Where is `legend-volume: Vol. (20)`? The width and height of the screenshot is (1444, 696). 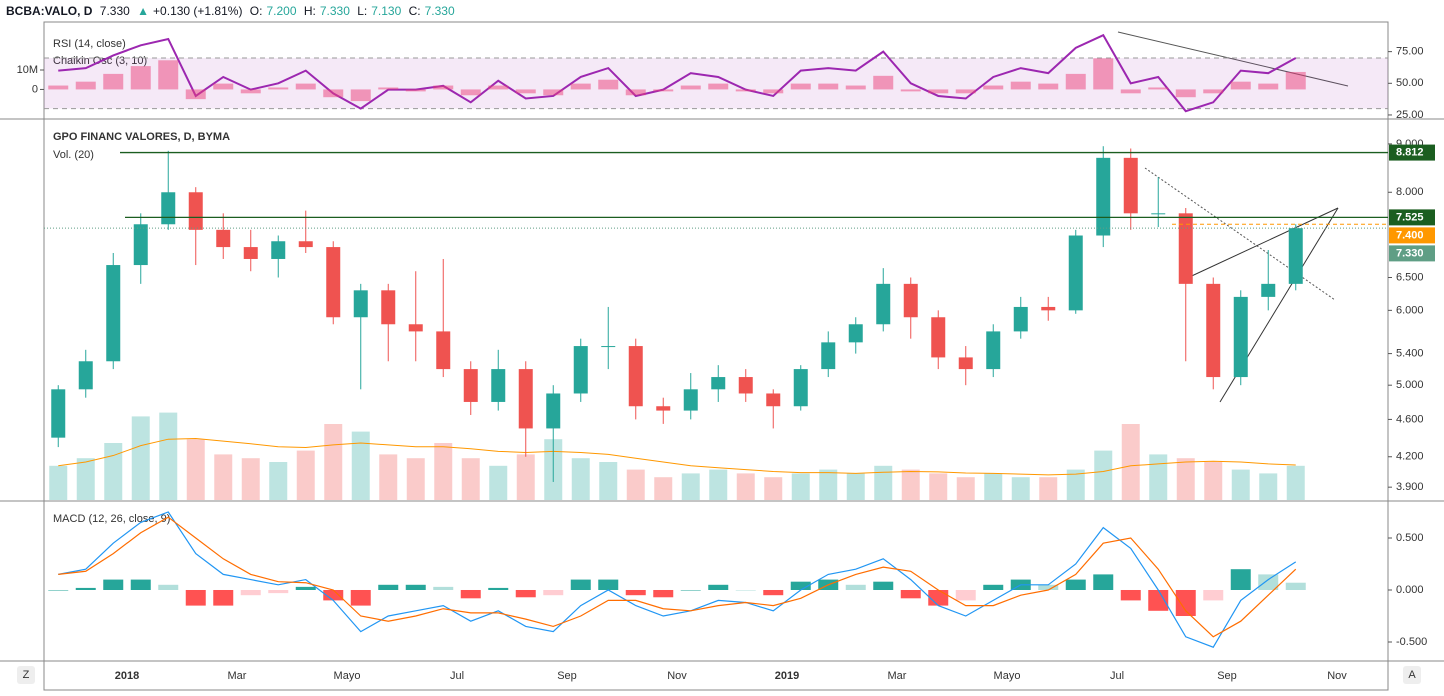 legend-volume: Vol. (20) is located at coordinates (73, 155).